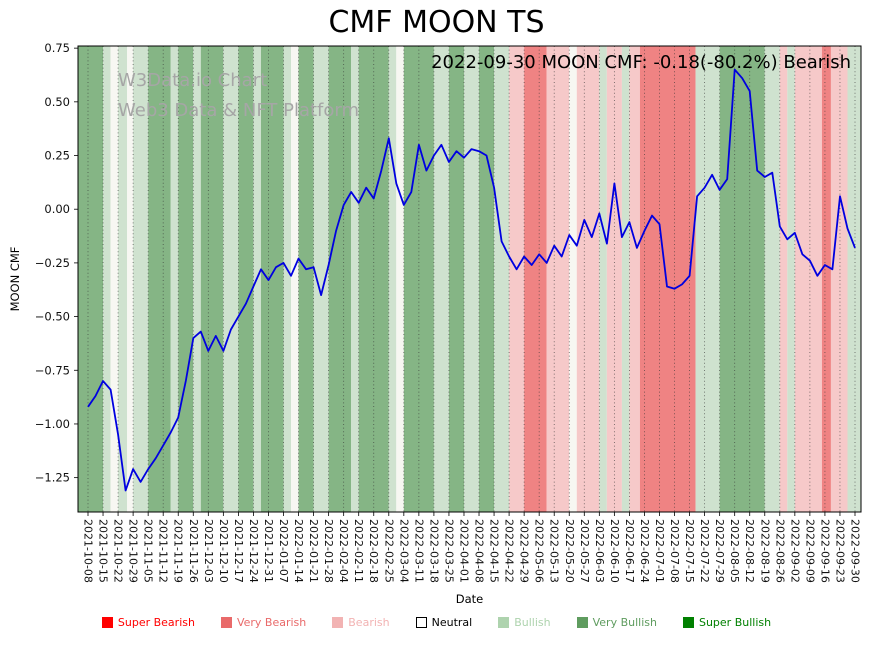 The image size is (873, 646). I want to click on legend-label: Neutral, so click(452, 622).